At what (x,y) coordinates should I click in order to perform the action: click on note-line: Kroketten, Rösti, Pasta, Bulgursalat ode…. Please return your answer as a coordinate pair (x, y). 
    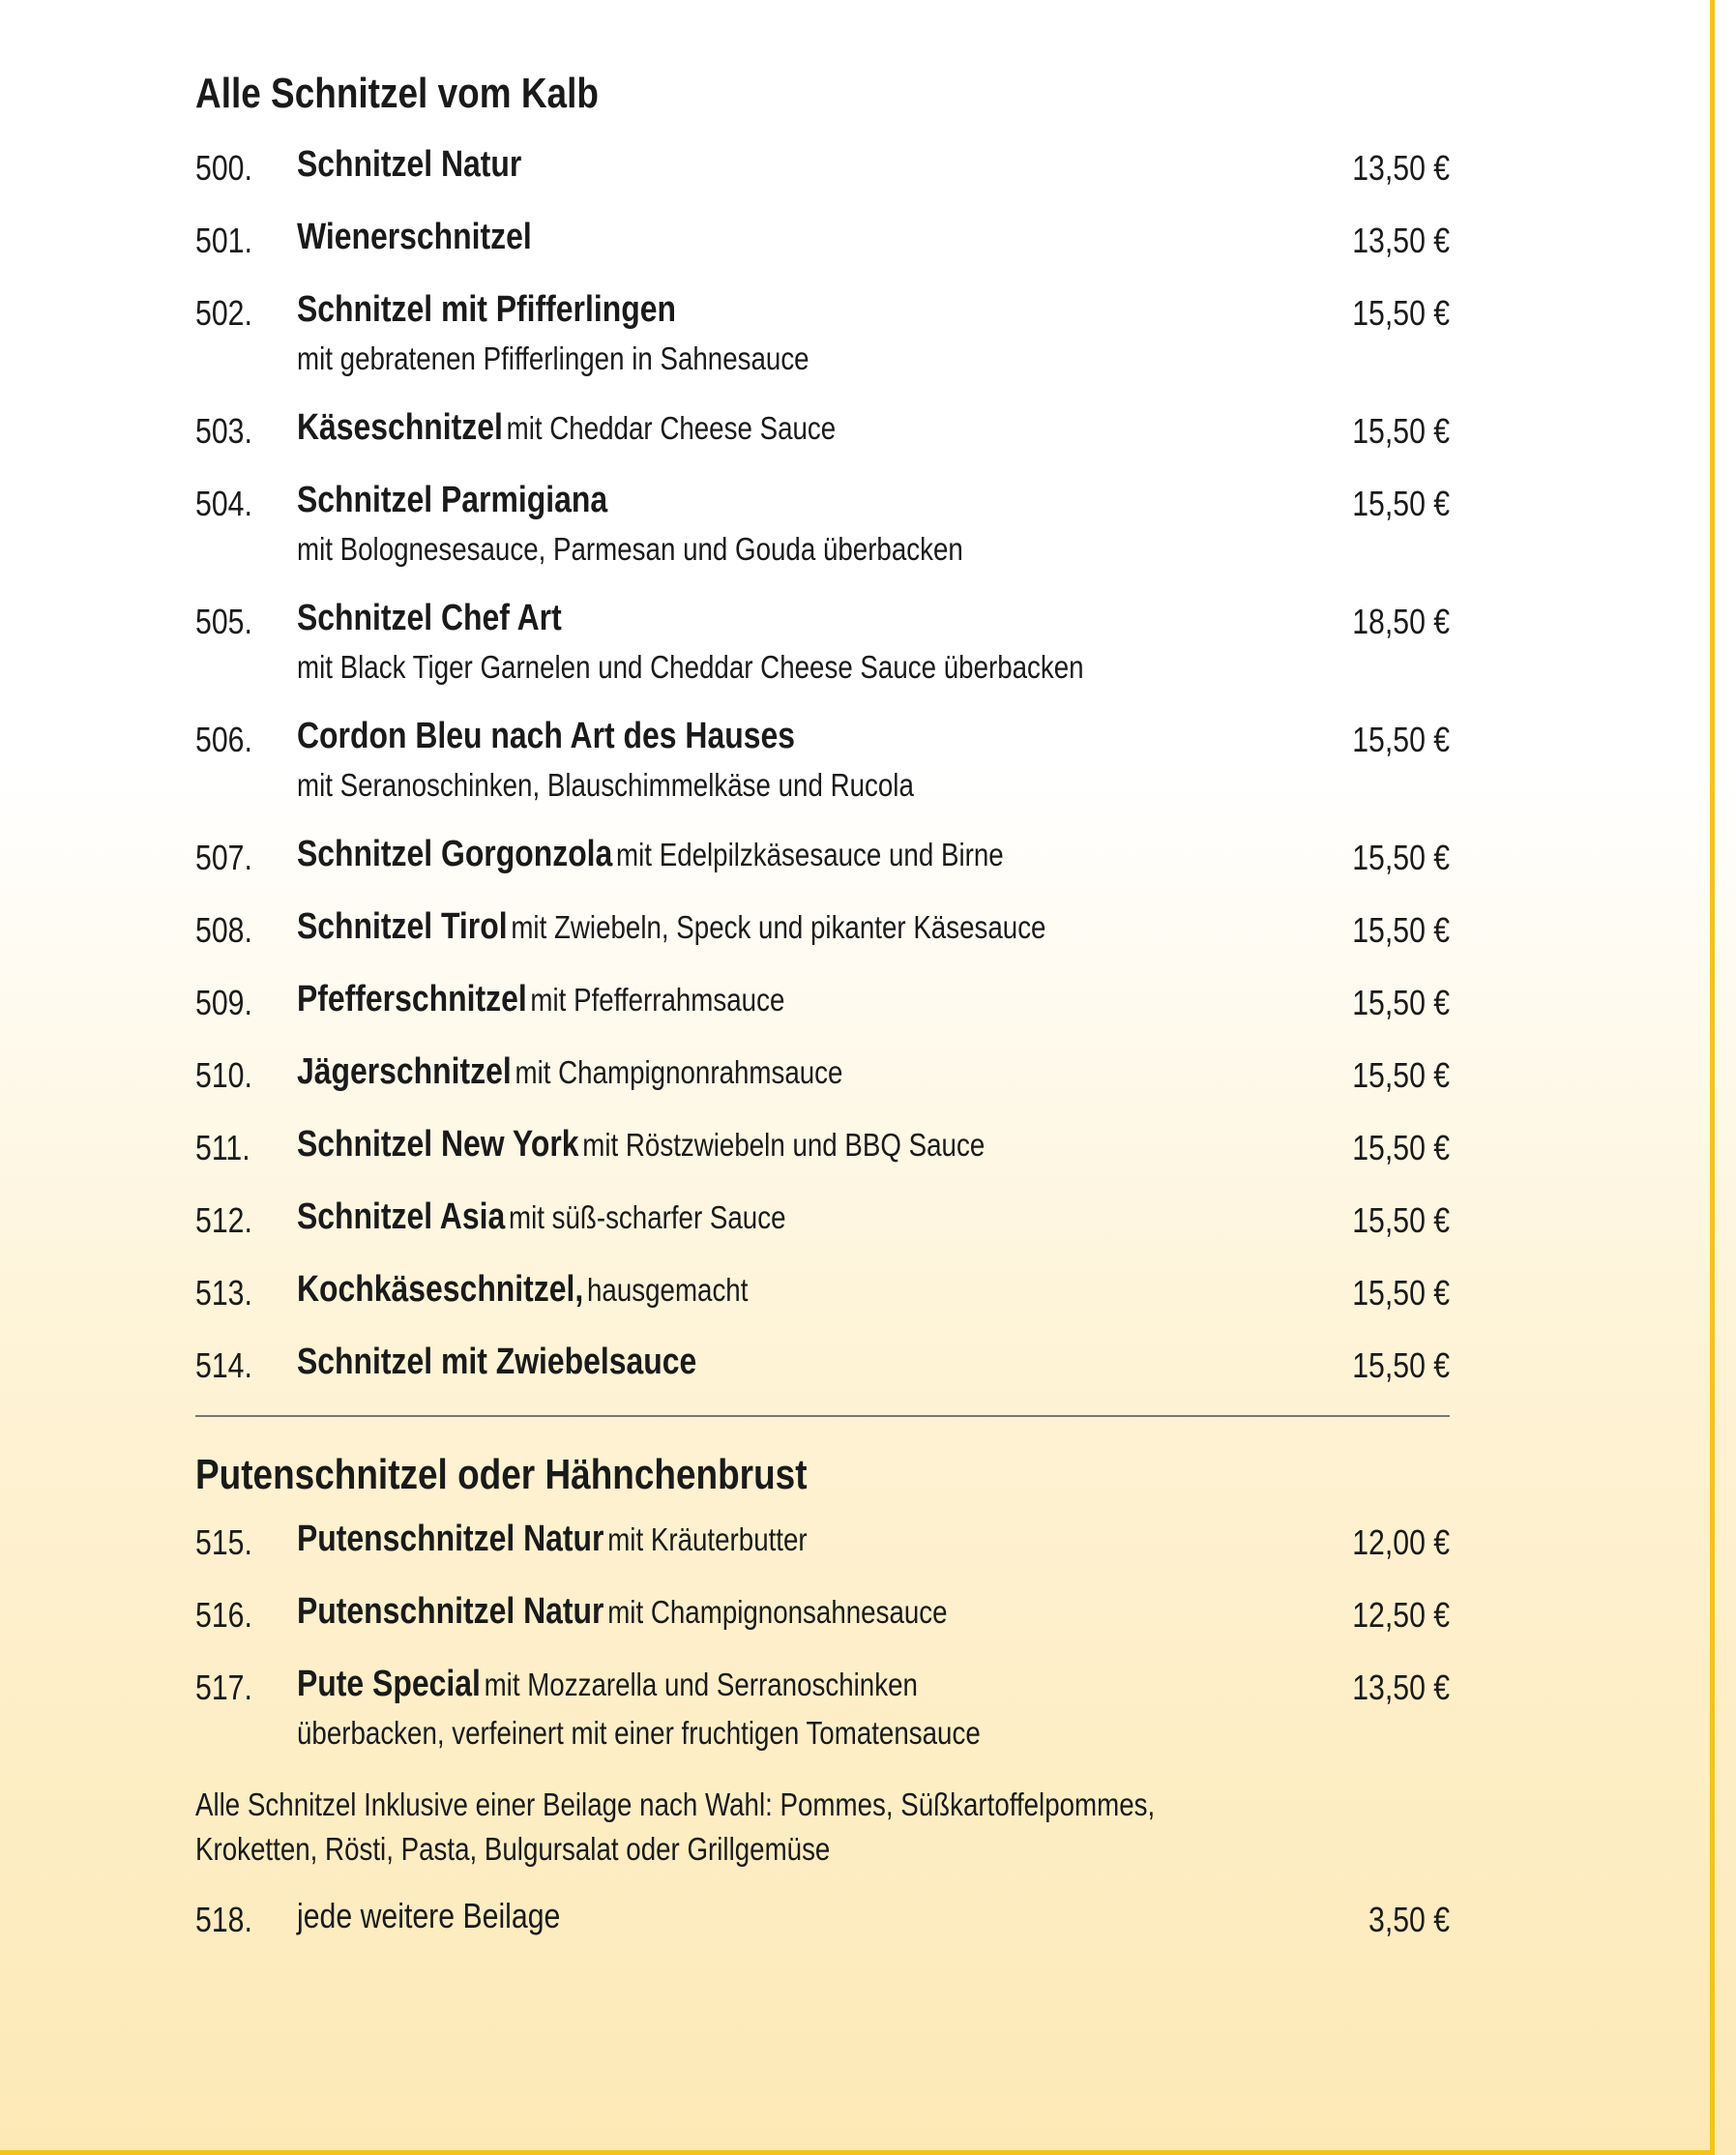
    Looking at the image, I should click on (513, 1849).